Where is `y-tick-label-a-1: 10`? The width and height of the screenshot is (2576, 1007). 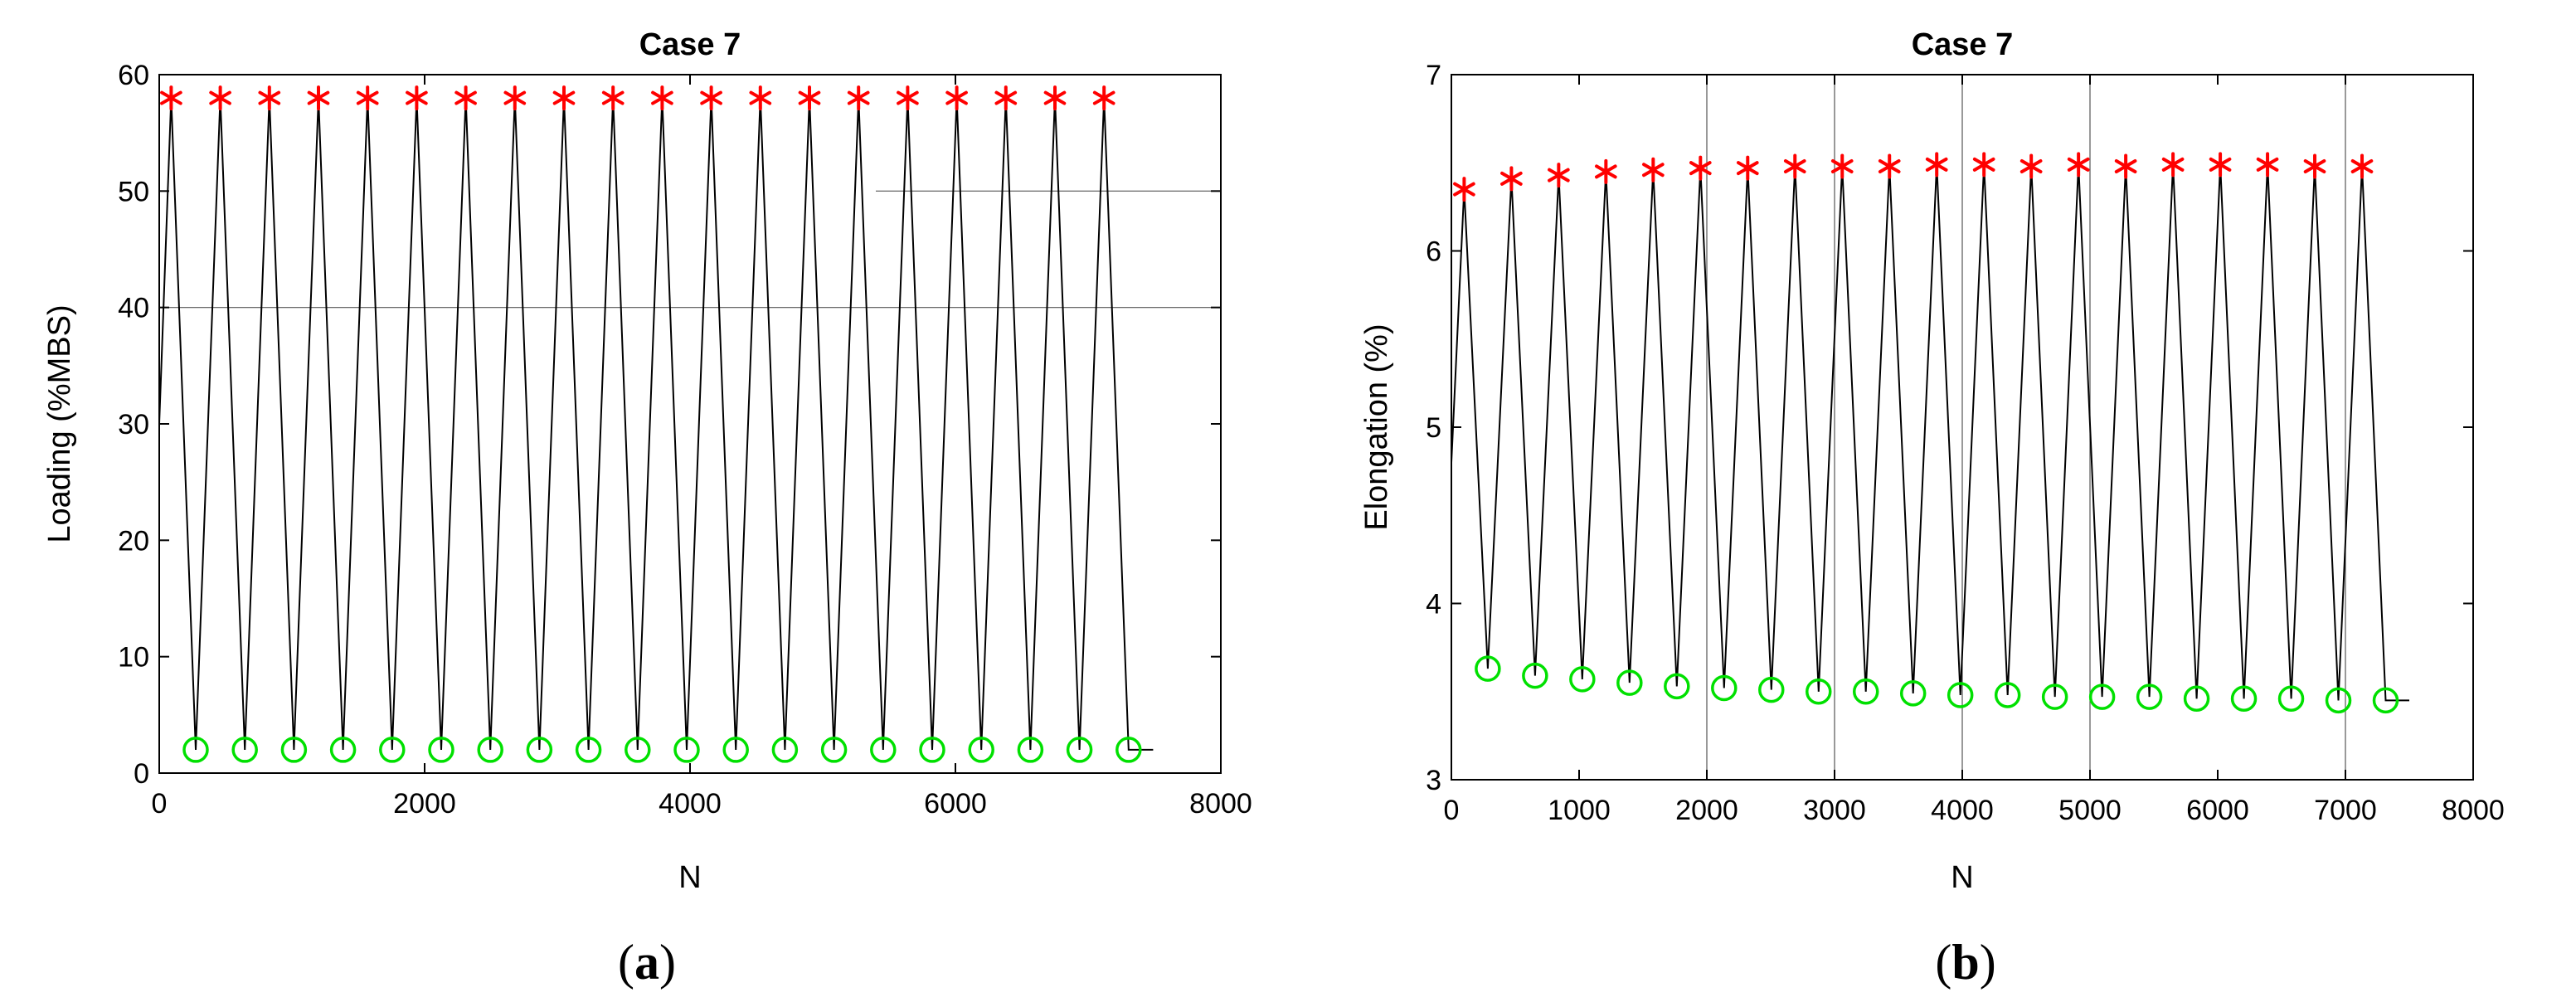 y-tick-label-a-1: 10 is located at coordinates (133, 658).